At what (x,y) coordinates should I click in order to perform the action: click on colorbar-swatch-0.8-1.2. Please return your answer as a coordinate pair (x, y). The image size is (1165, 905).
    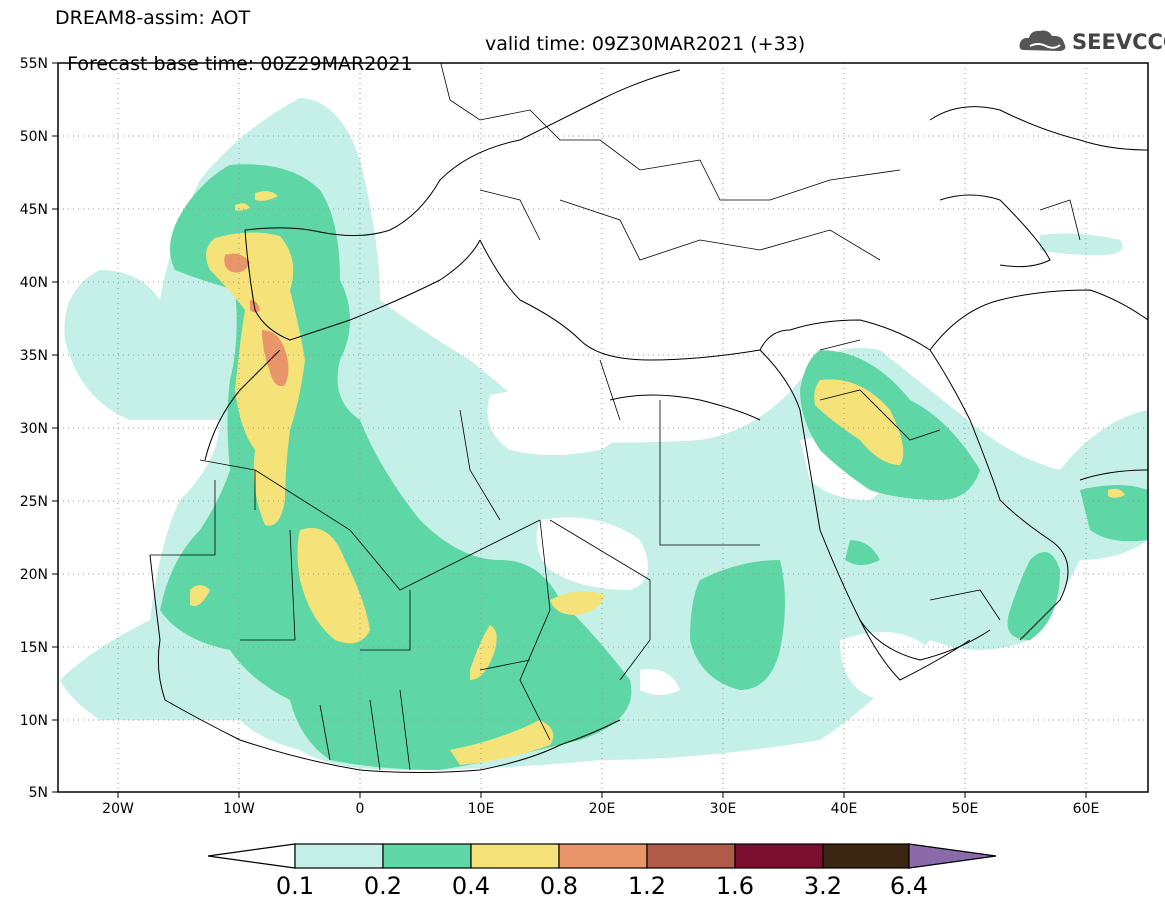
    Looking at the image, I should click on (603, 856).